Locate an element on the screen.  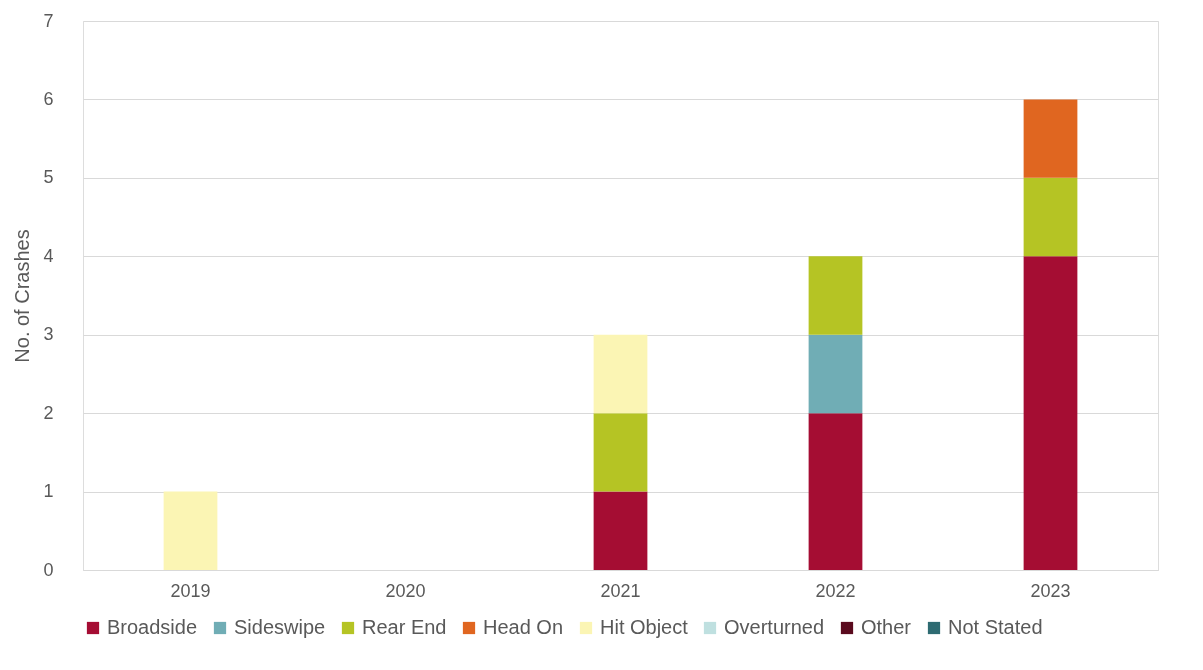
legend-label: Not Stated is located at coordinates (995, 627).